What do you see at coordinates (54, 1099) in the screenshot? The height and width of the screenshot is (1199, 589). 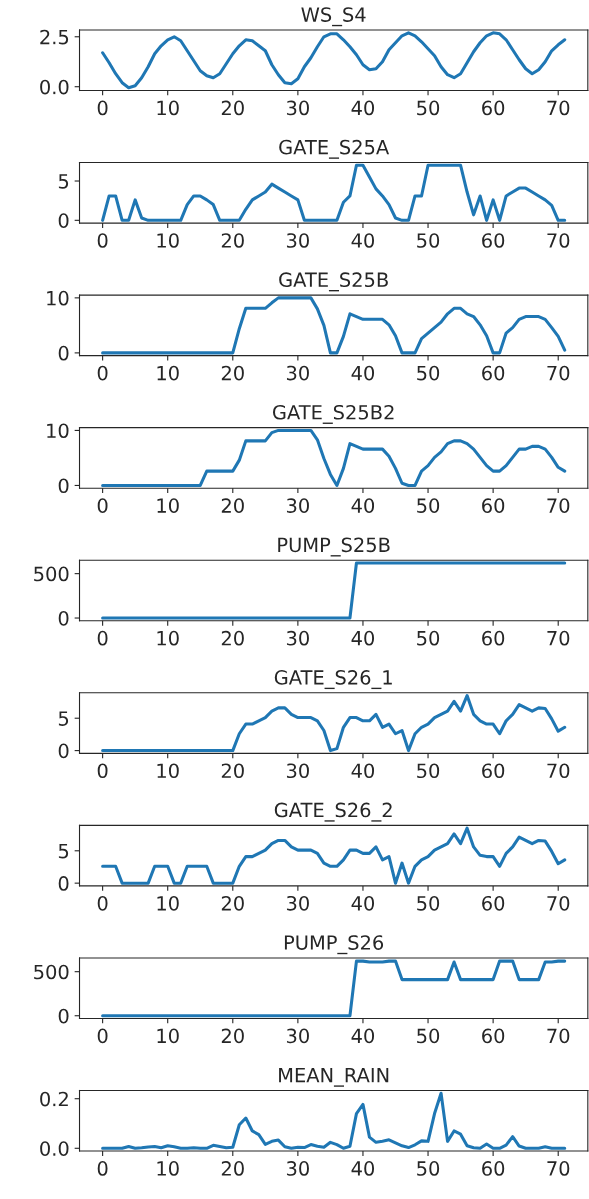 I see `y-tick-label: 0.2` at bounding box center [54, 1099].